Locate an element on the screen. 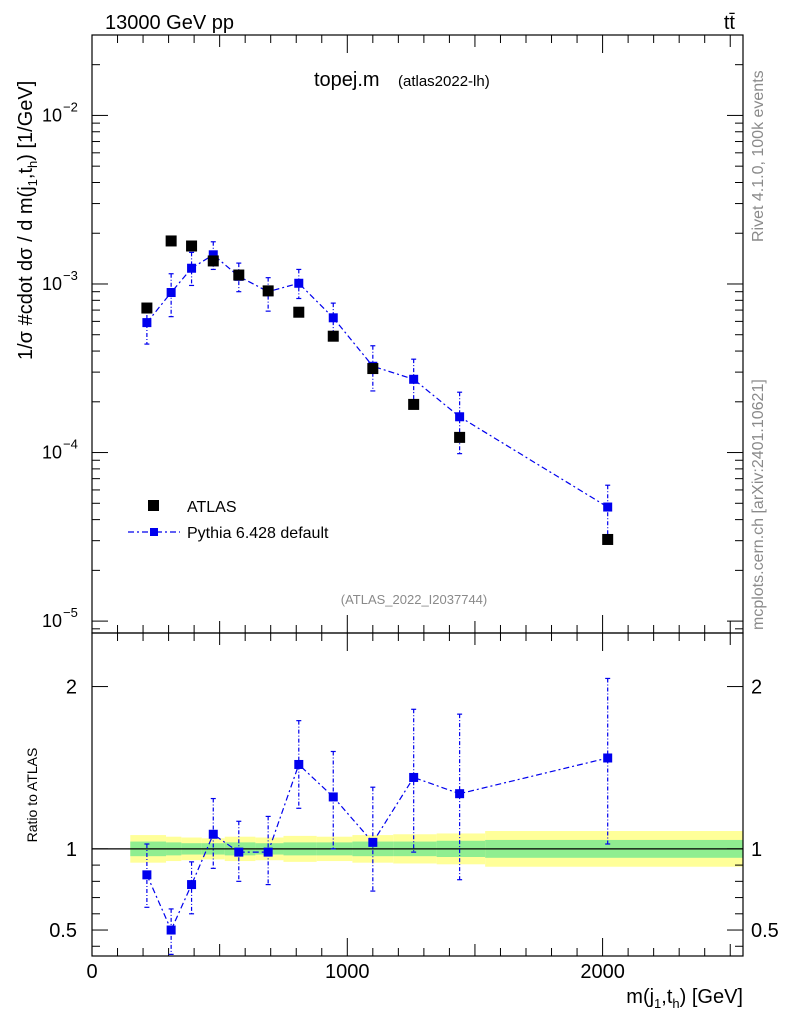 This screenshot has height=1024, width=786. energy-label: 13000 GeV pp is located at coordinates (169, 23).